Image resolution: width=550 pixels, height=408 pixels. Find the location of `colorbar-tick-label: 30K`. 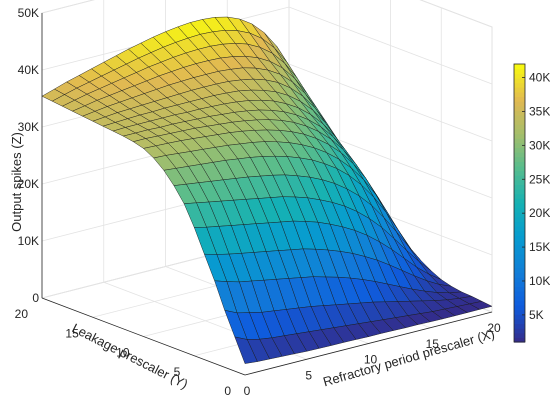

colorbar-tick-label: 30K is located at coordinates (539, 145).